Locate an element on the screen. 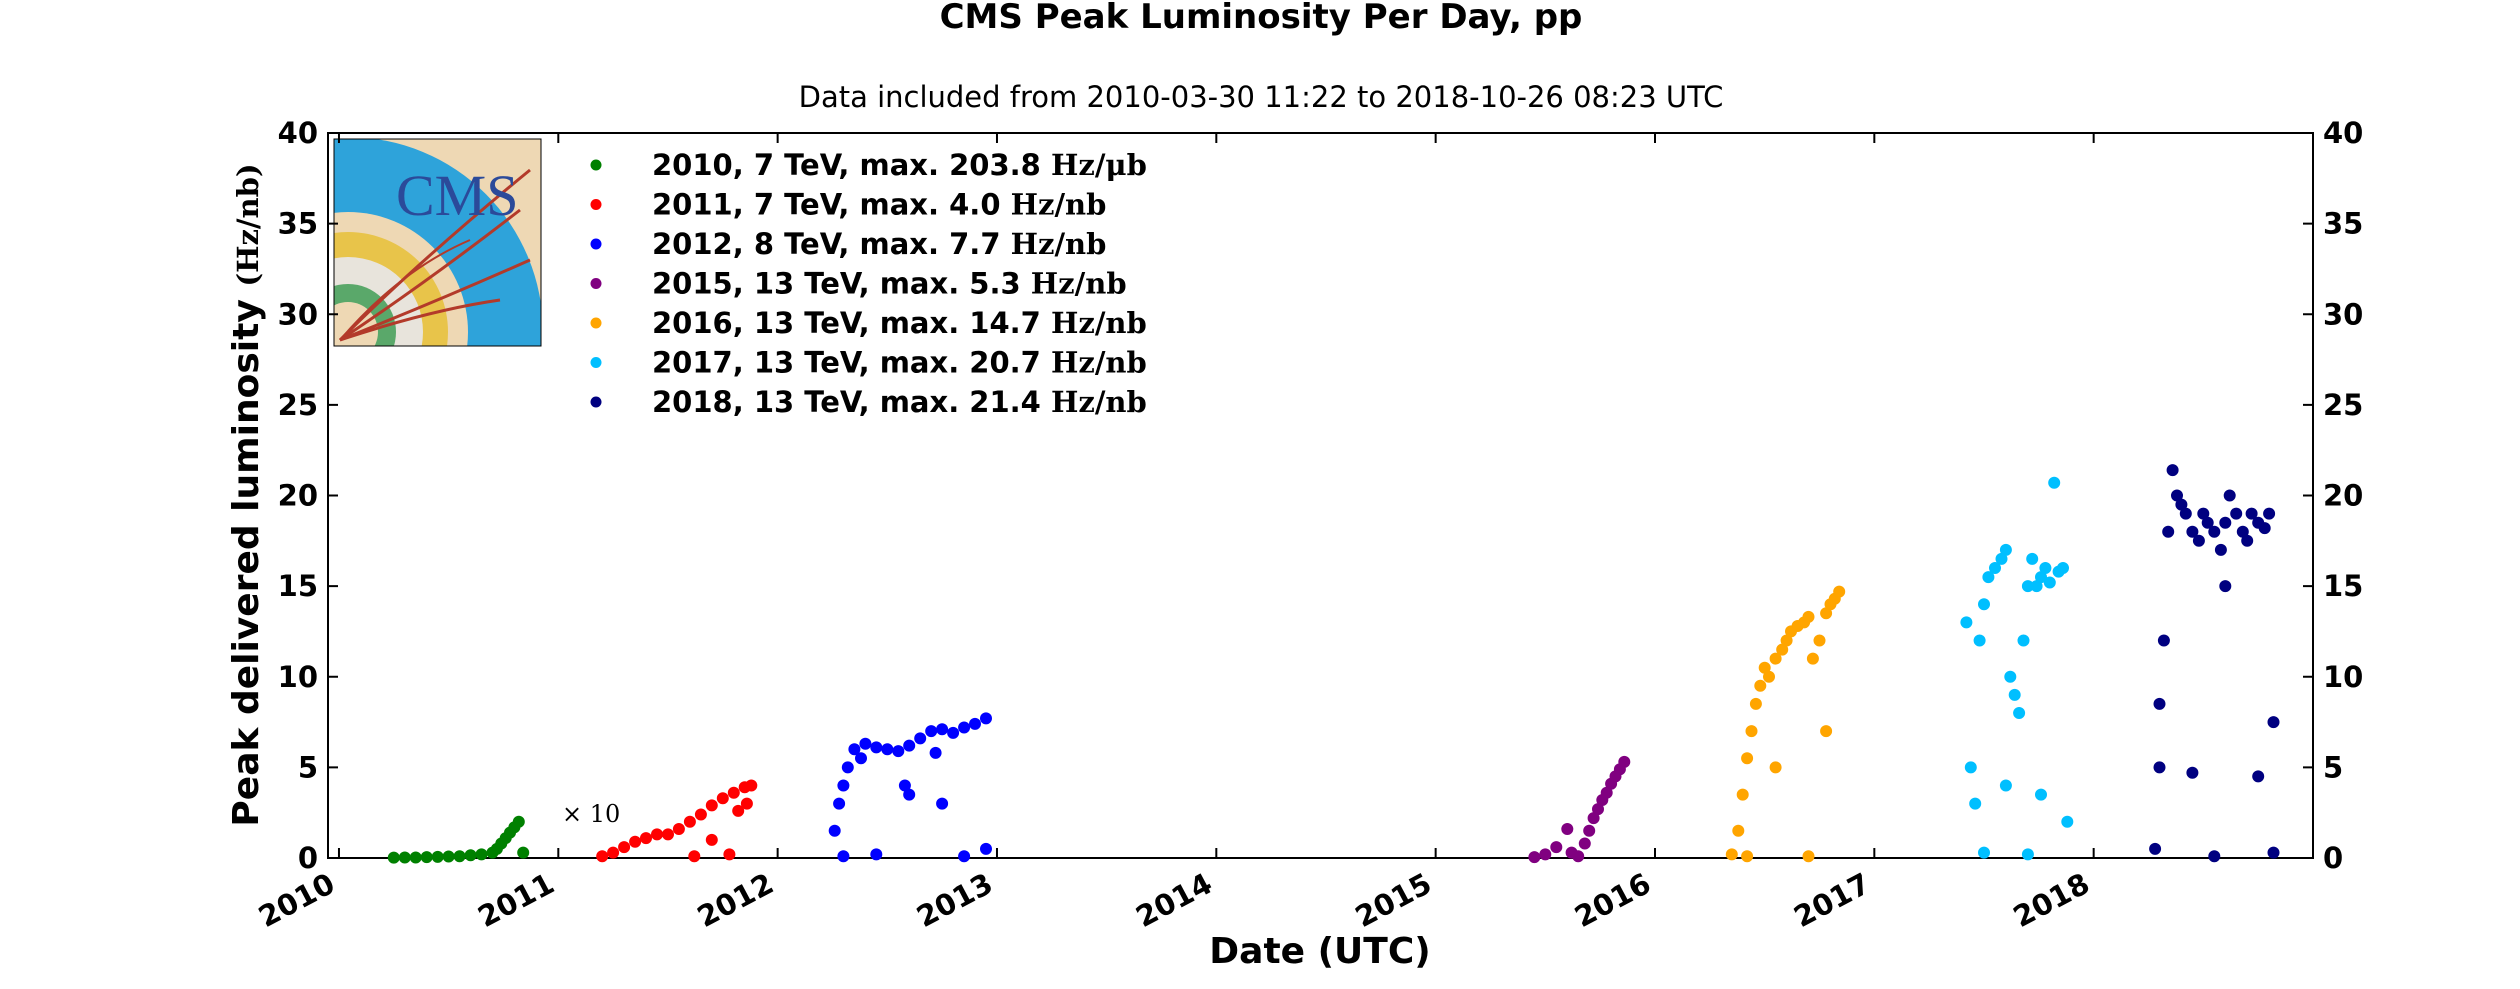  y-tick-label-right: 0 is located at coordinates (2333, 858).